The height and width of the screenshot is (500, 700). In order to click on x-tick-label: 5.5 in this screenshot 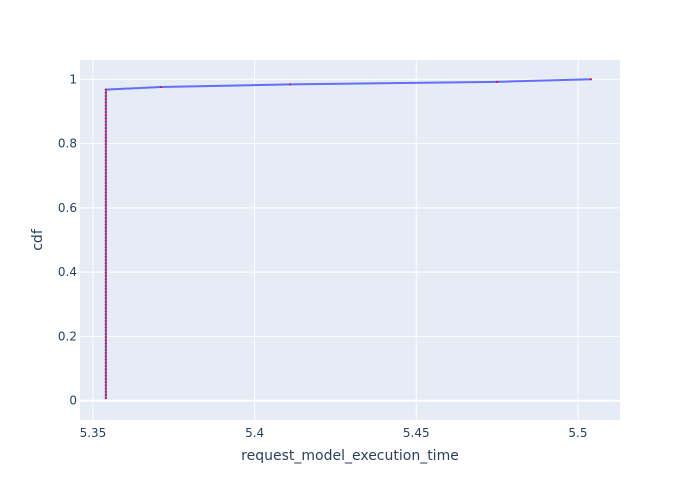, I will do `click(577, 433)`.